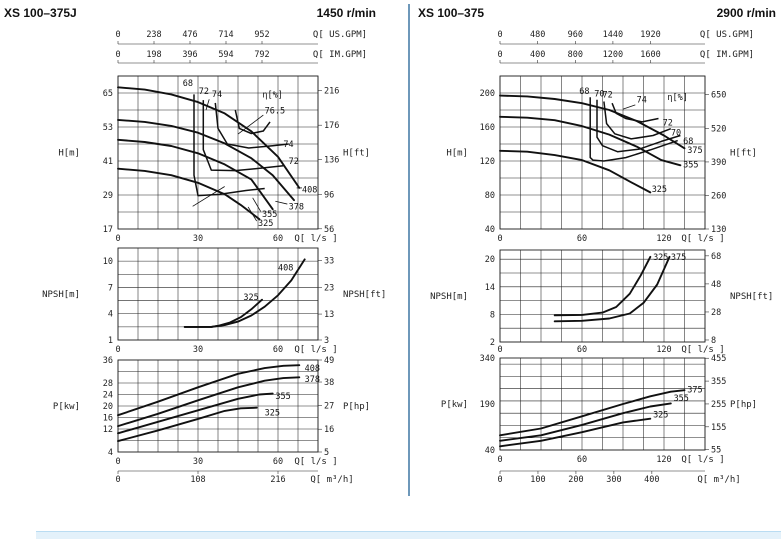 Image resolution: width=781 pixels, height=539 pixels. Describe the element at coordinates (676, 134) in the screenshot. I see `efficiency-label: 70` at that location.